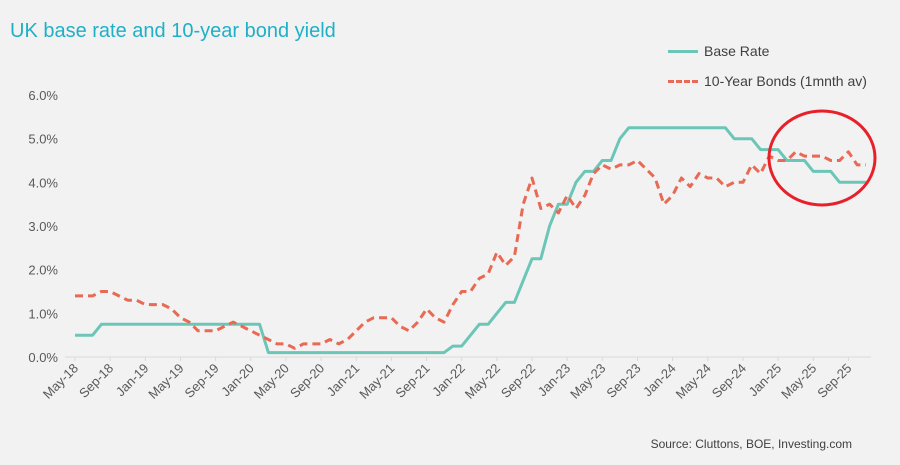 The image size is (900, 465). Describe the element at coordinates (43, 357) in the screenshot. I see `y-tick-label: 0.0%` at that location.